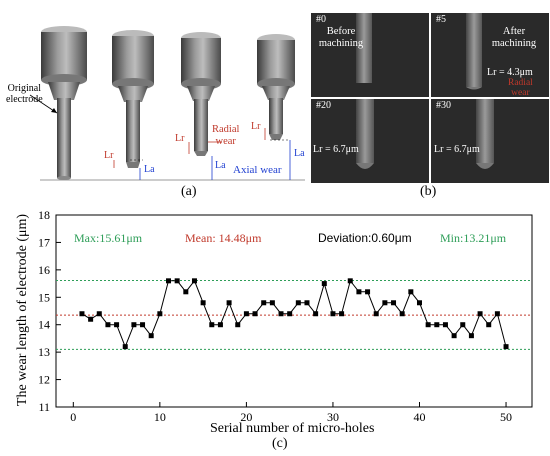 This screenshot has width=550, height=456. What do you see at coordinates (44, 215) in the screenshot?
I see `y-tick-label: 18` at bounding box center [44, 215].